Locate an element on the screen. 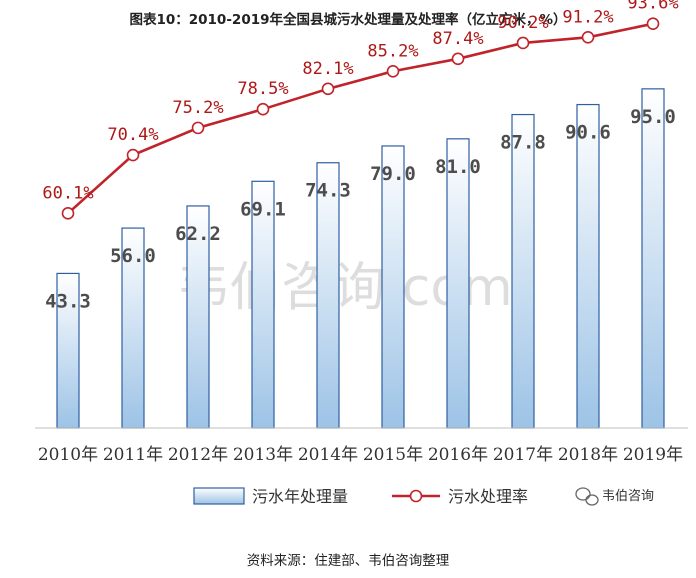 The image size is (696, 578). bar-2016年 is located at coordinates (458, 283).